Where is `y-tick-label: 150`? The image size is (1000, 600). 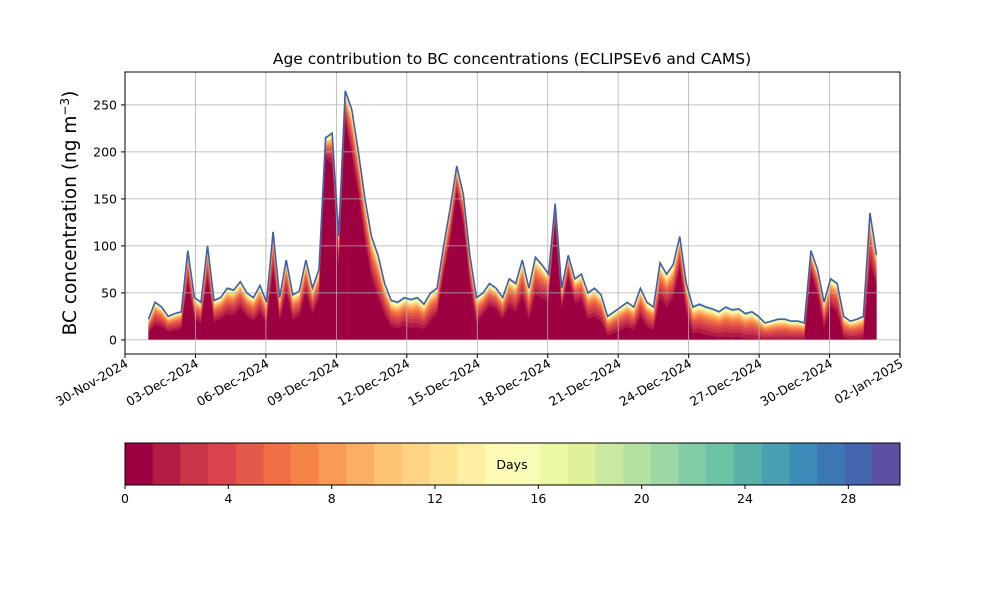 y-tick-label: 150 is located at coordinates (105, 198).